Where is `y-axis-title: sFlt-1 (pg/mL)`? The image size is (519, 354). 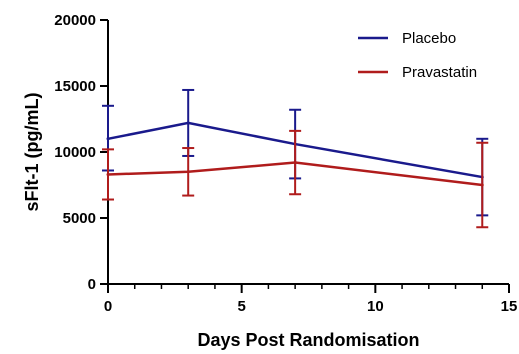
y-axis-title: sFlt-1 (pg/mL) is located at coordinates (32, 152).